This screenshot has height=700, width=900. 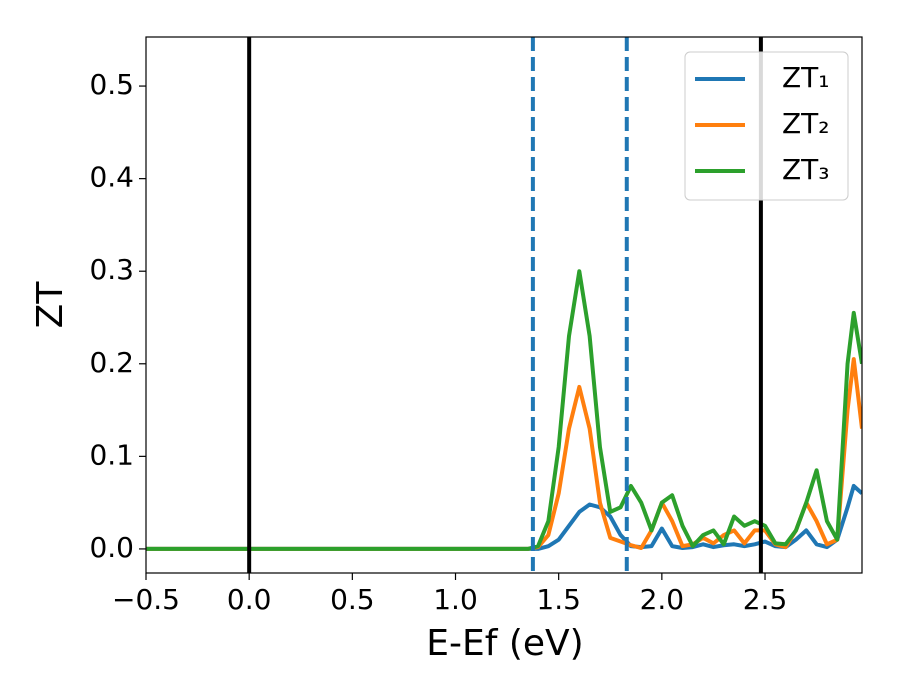 What do you see at coordinates (352, 599) in the screenshot?
I see `x-tick-label: 0.5` at bounding box center [352, 599].